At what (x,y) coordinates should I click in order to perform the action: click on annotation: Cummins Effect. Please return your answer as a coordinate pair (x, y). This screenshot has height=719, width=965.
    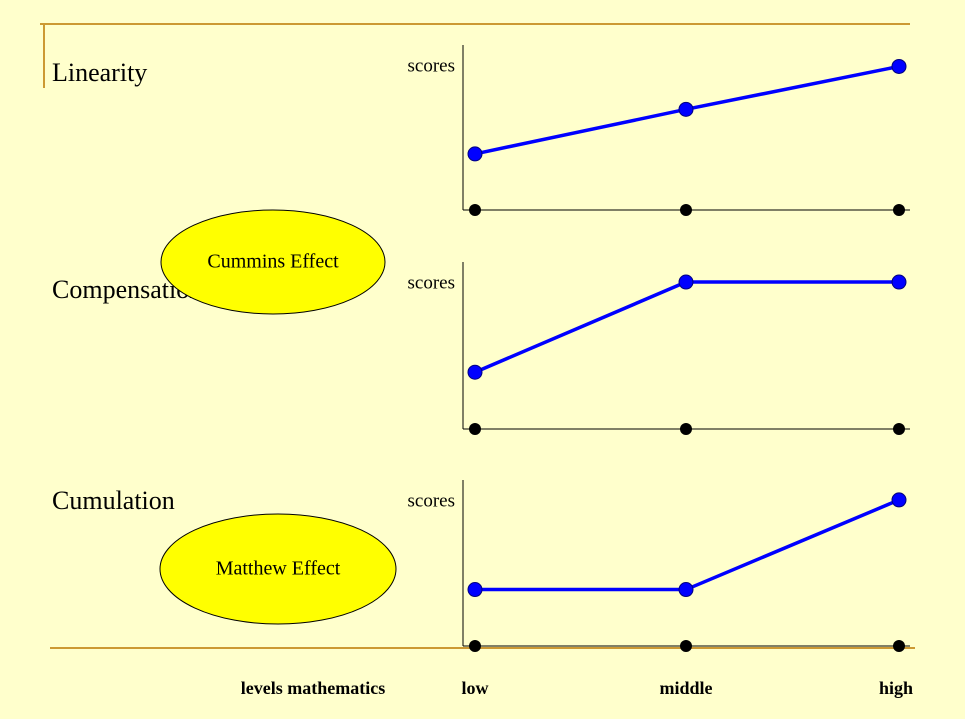
    Looking at the image, I should click on (273, 262).